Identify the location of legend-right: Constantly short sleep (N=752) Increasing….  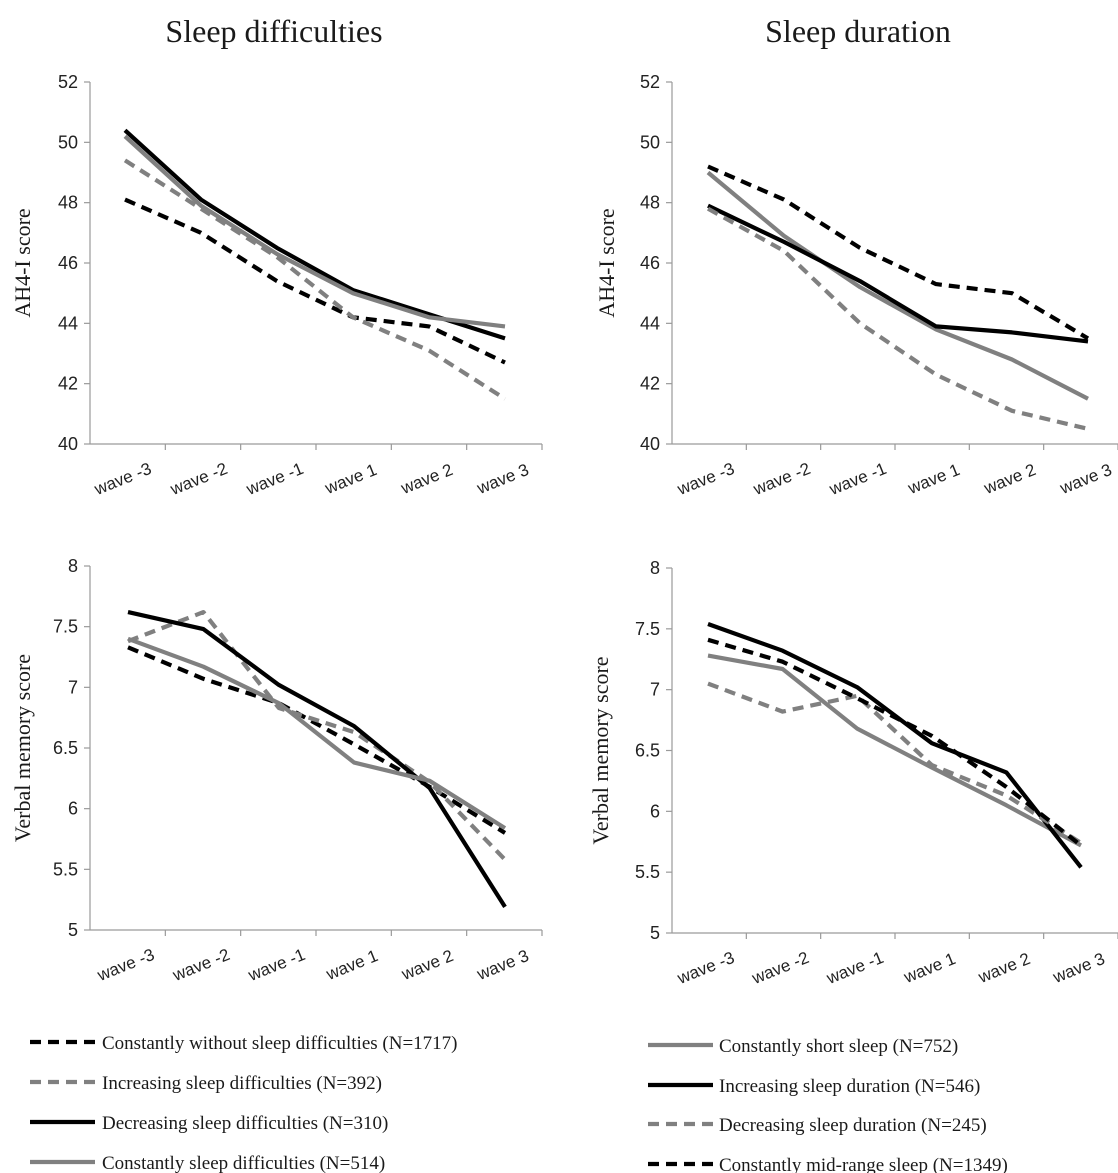
(828, 1104).